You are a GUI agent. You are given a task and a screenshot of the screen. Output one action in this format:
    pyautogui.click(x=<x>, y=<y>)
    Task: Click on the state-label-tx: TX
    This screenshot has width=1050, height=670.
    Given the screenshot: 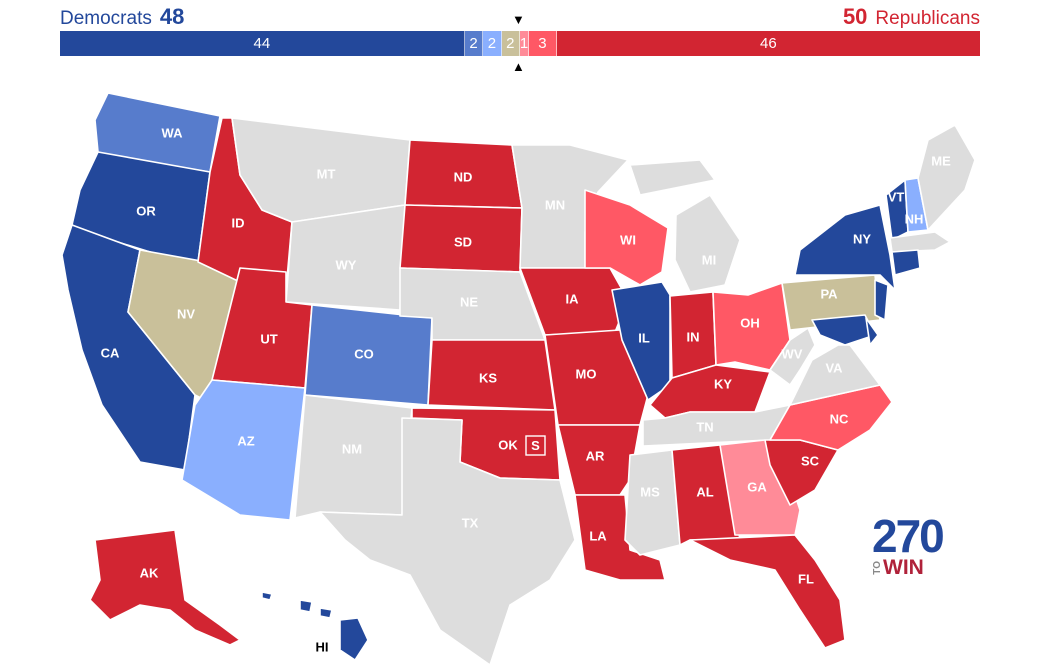 What is the action you would take?
    pyautogui.click(x=470, y=522)
    